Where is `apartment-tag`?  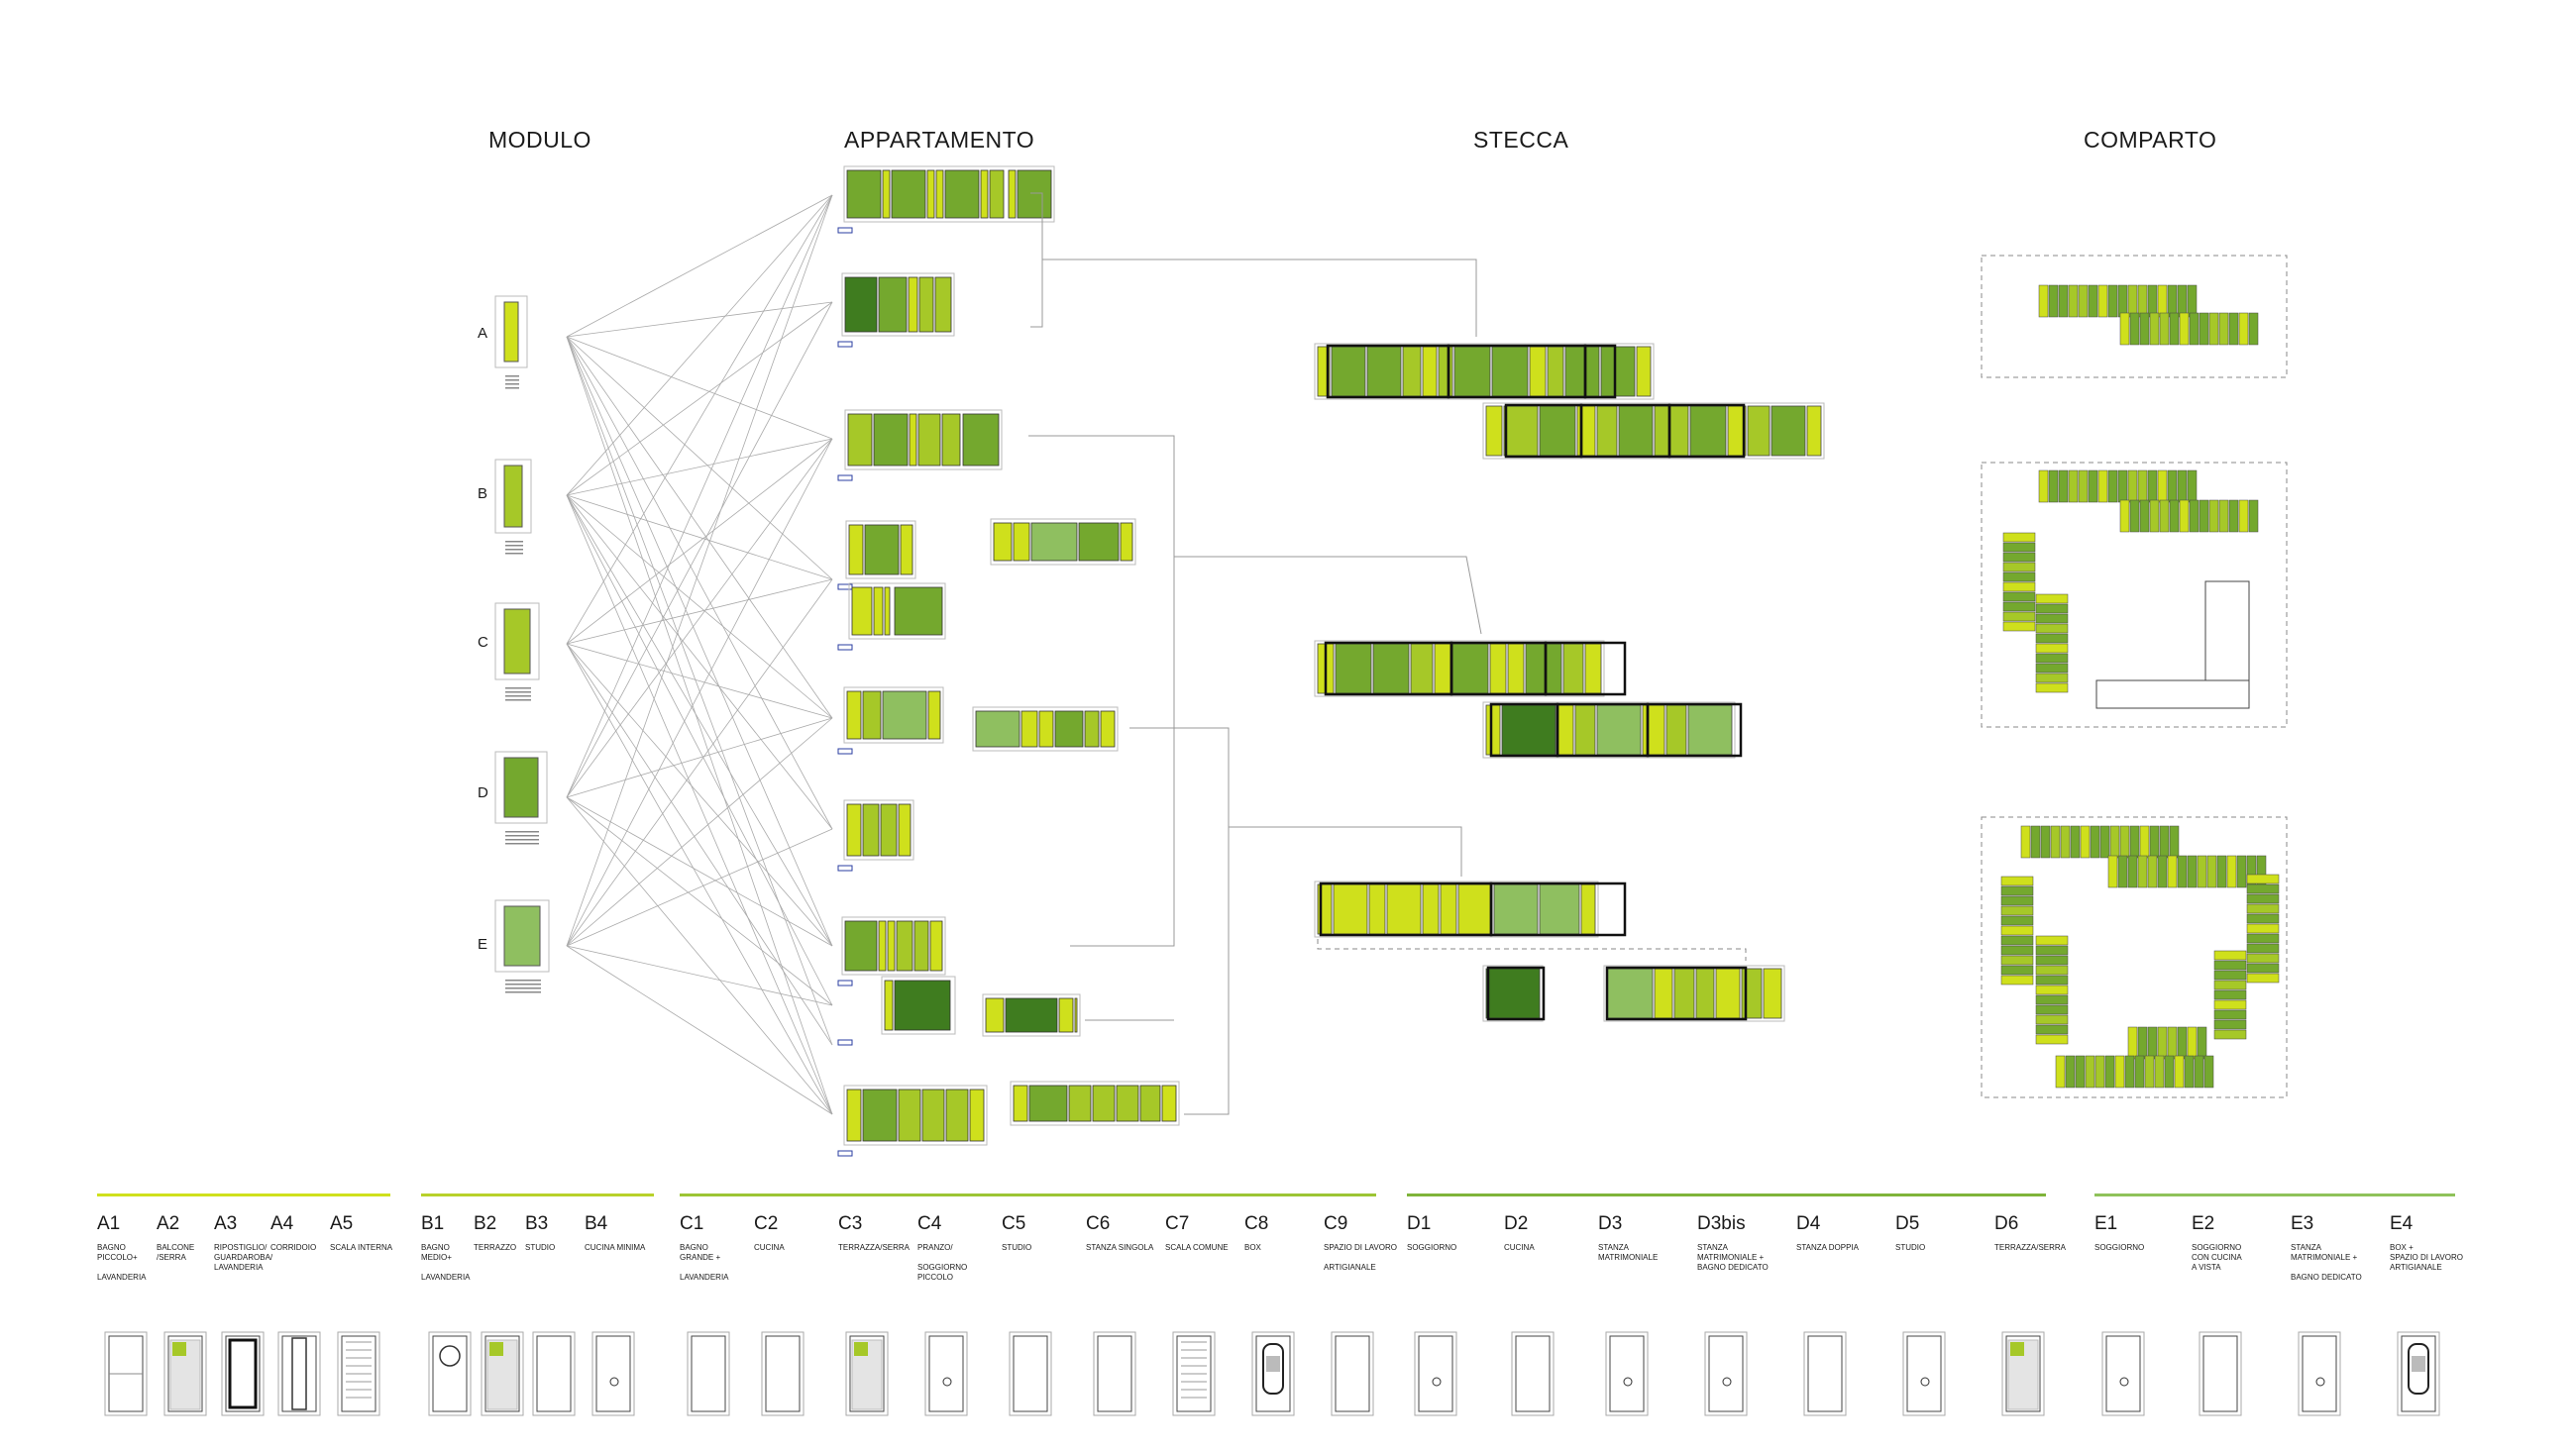
apartment-tag is located at coordinates (845, 586).